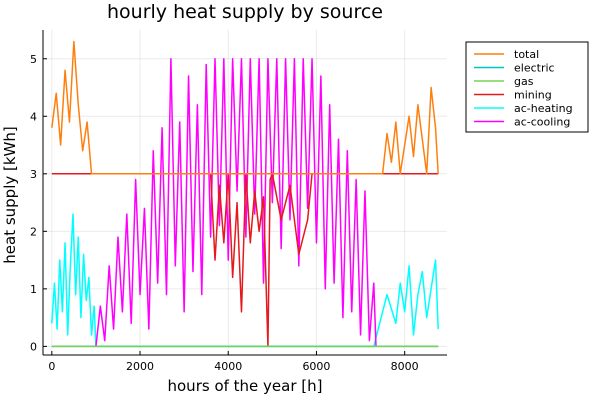 The height and width of the screenshot is (400, 600). Describe the element at coordinates (245, 386) in the screenshot. I see `x-axis-label: hours of the year [h]` at that location.